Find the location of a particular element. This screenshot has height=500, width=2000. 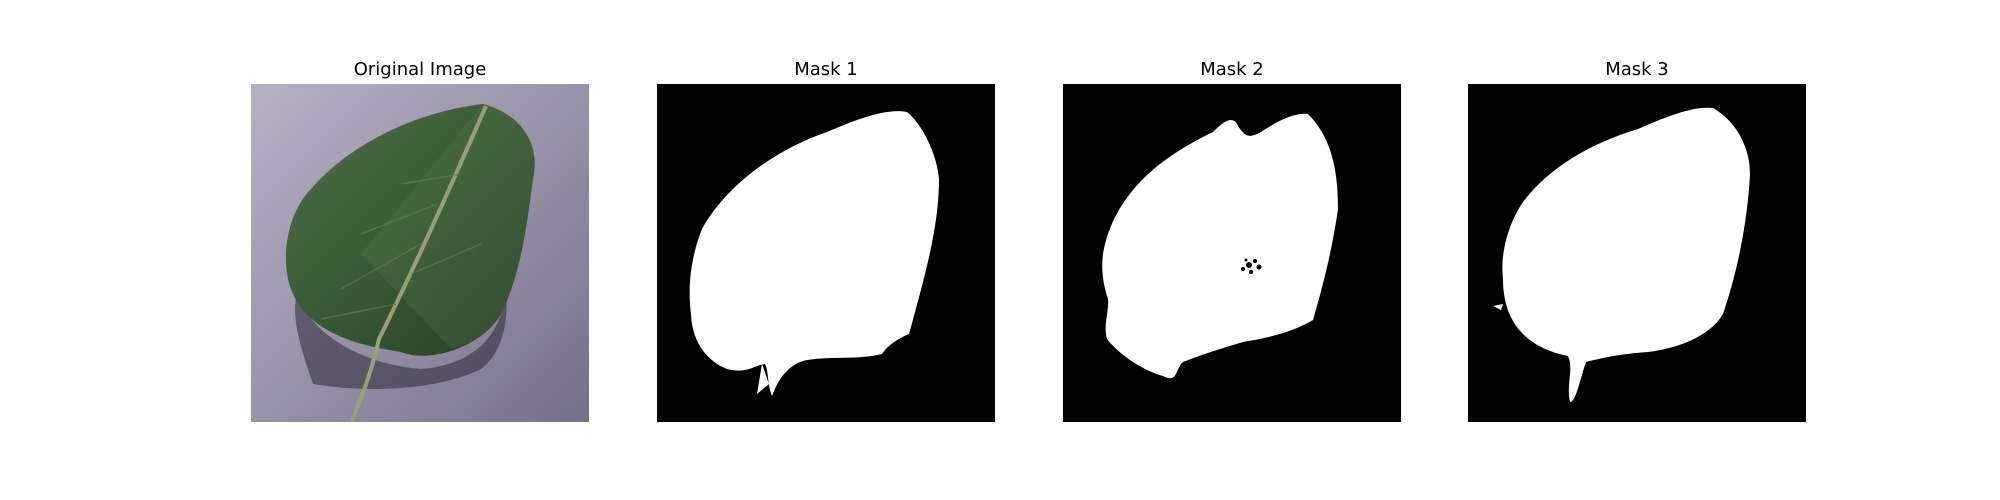

mask-3-image is located at coordinates (1637, 253).